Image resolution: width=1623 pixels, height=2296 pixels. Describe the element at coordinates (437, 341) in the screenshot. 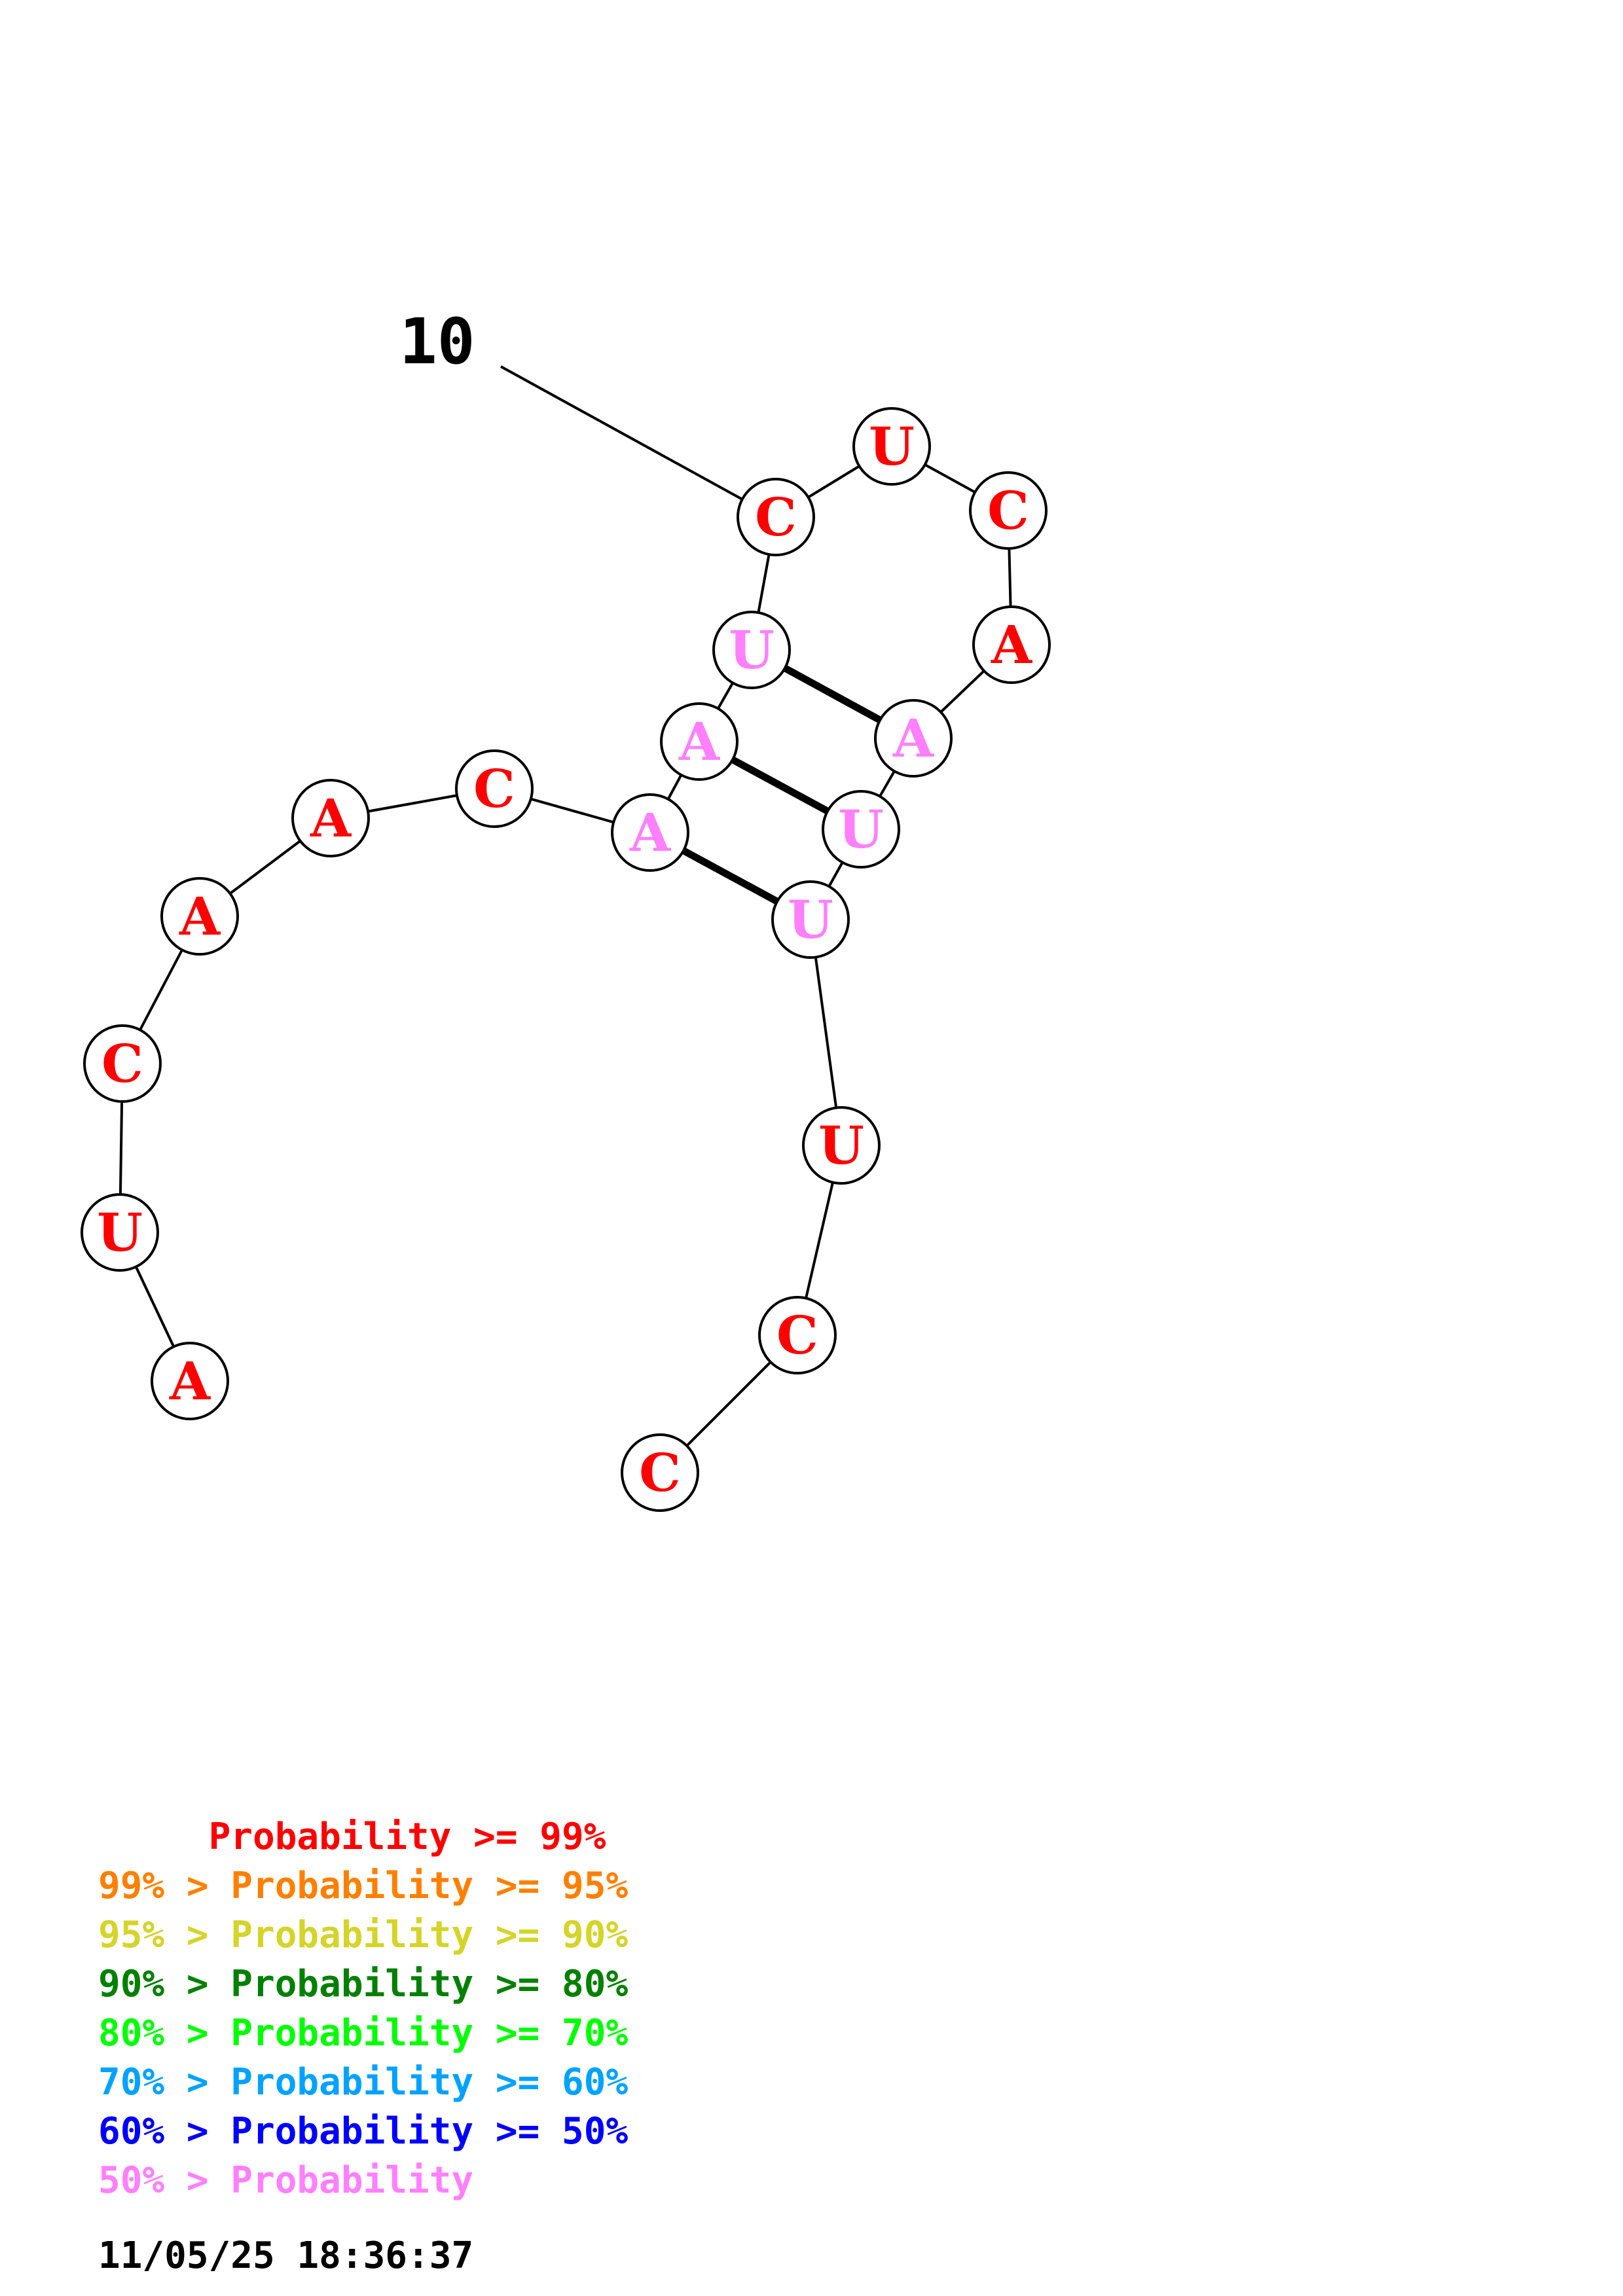

I see `index-label: 10` at that location.